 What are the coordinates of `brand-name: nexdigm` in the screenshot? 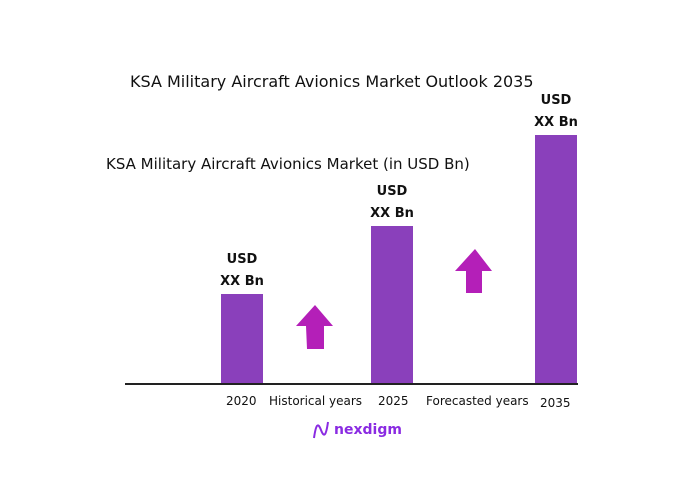 It's located at (368, 430).